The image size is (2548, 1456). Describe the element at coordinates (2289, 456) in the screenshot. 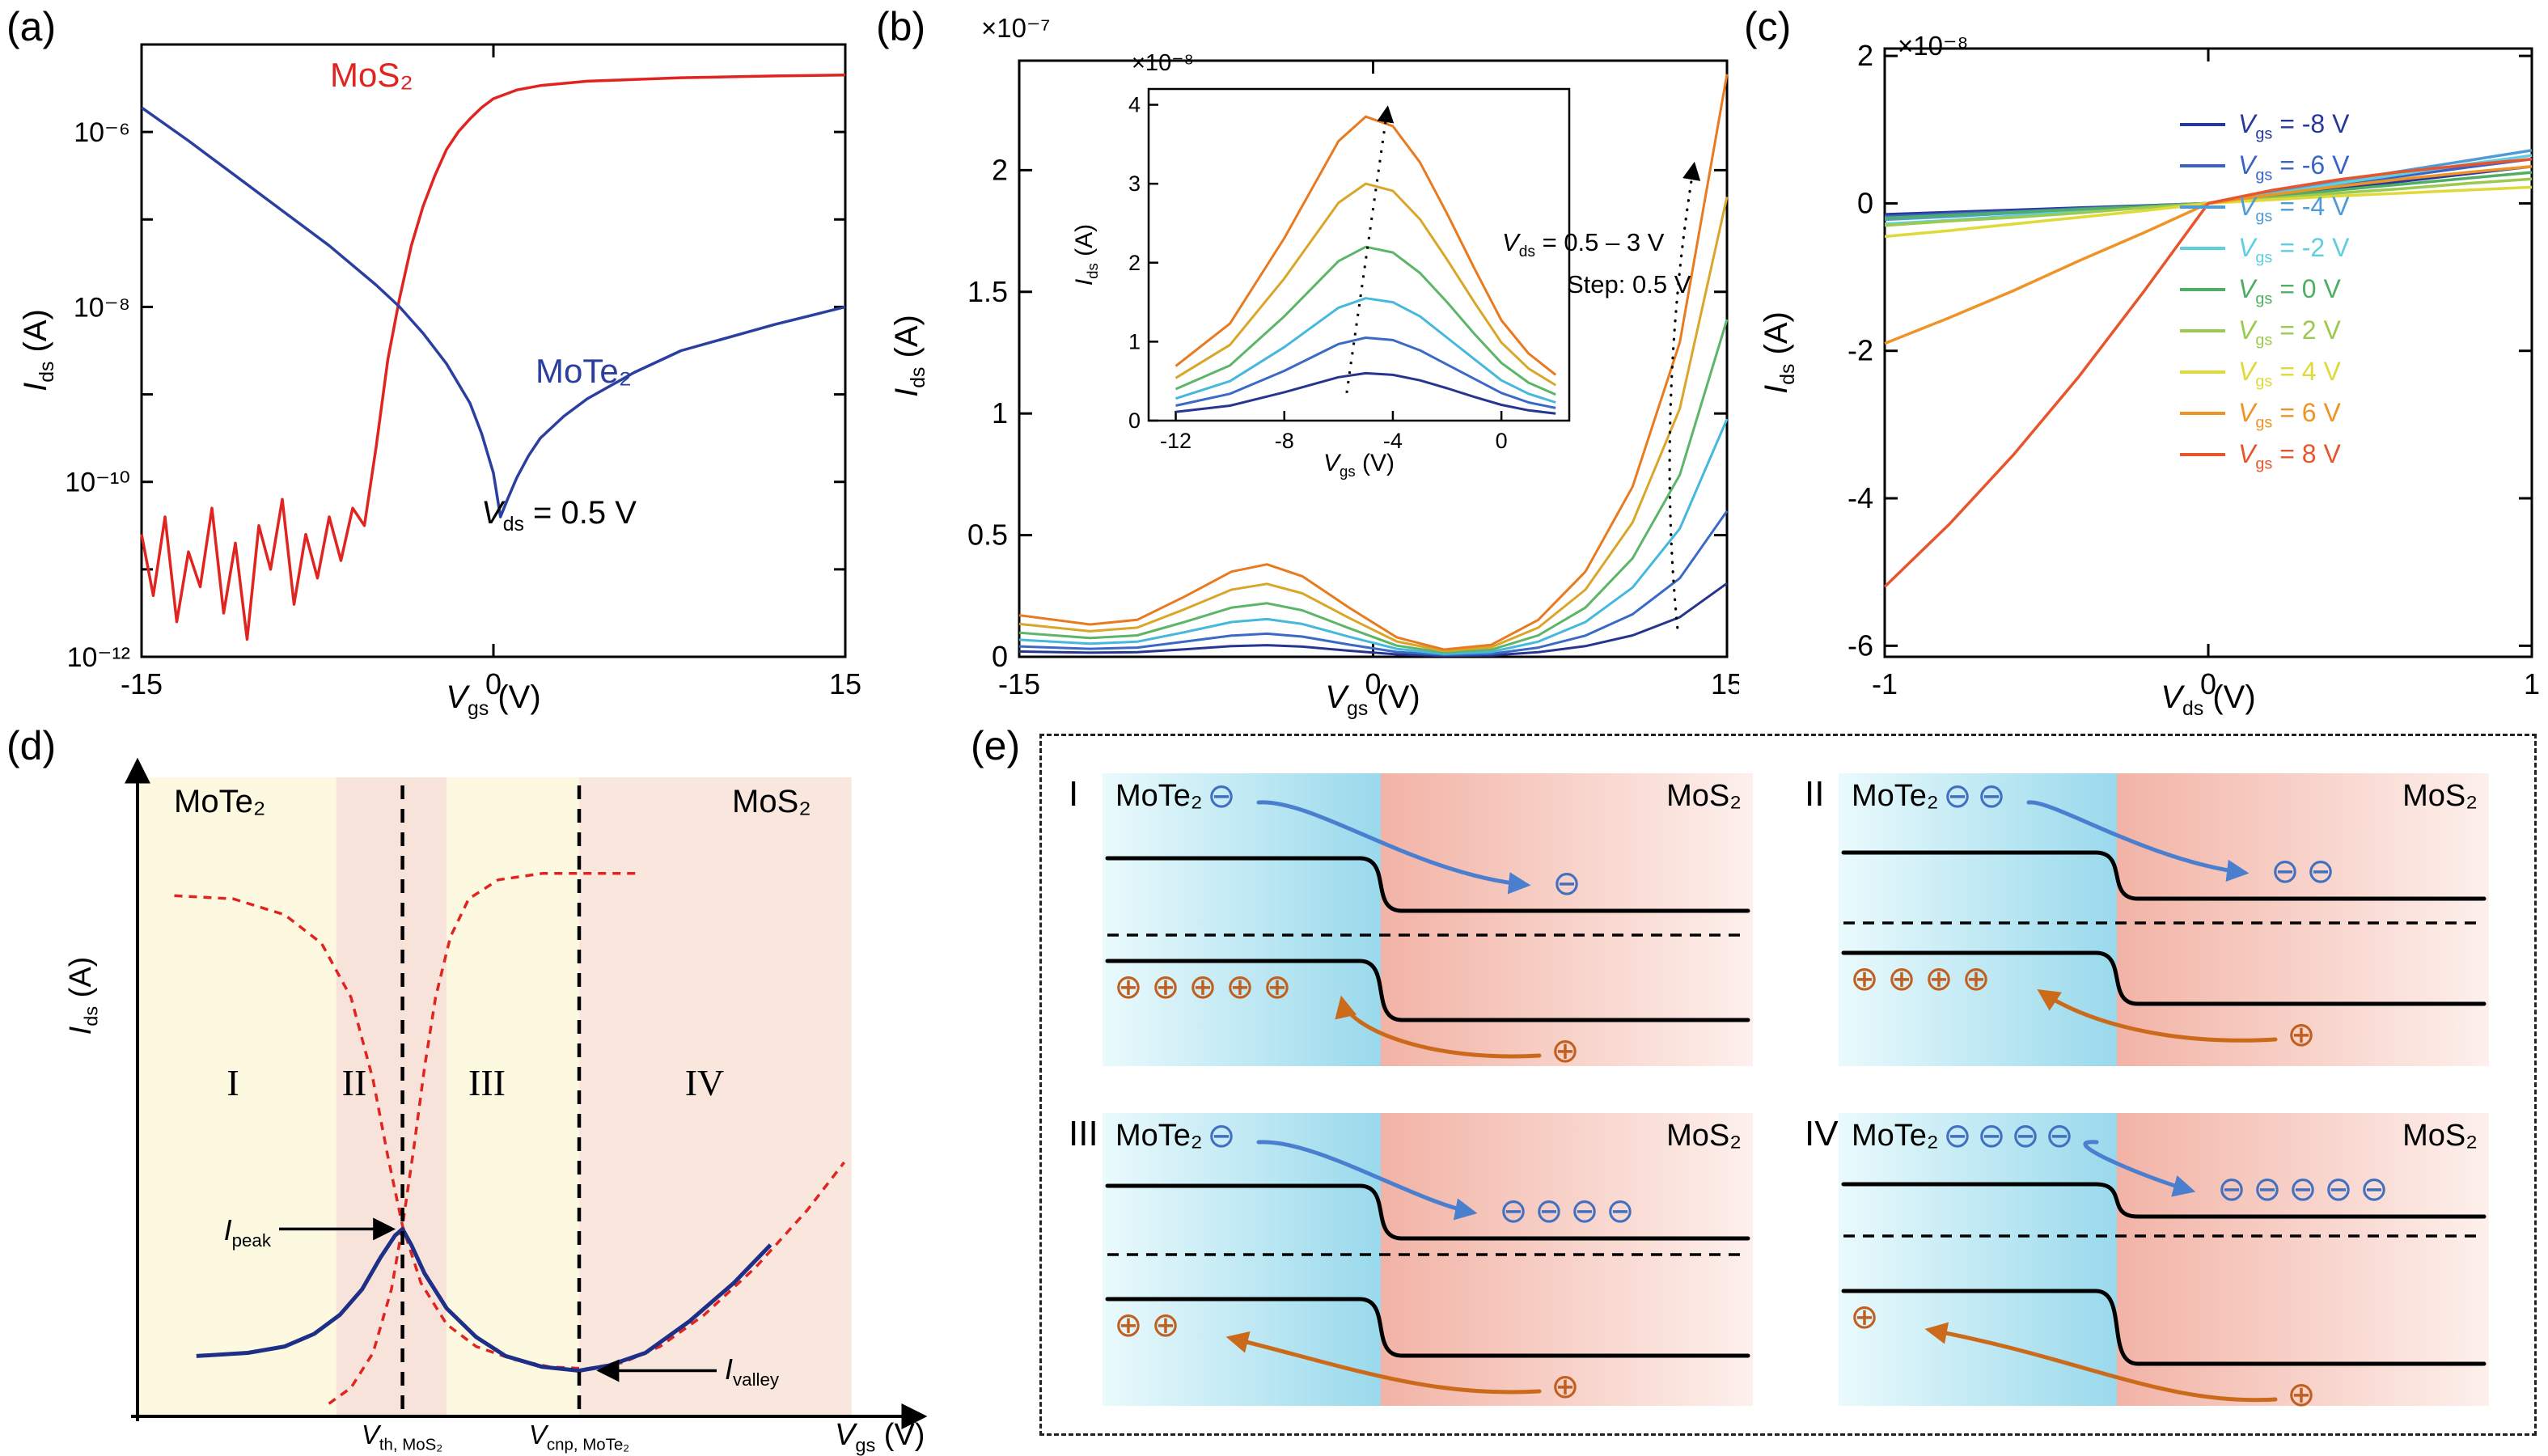

I see `c-legend-label: Vgs = 8 V` at that location.